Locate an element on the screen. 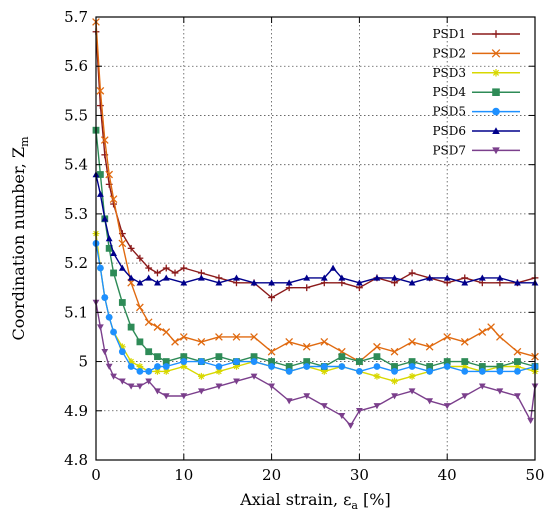  y-axis-label-subscript: m is located at coordinates (24, 141).